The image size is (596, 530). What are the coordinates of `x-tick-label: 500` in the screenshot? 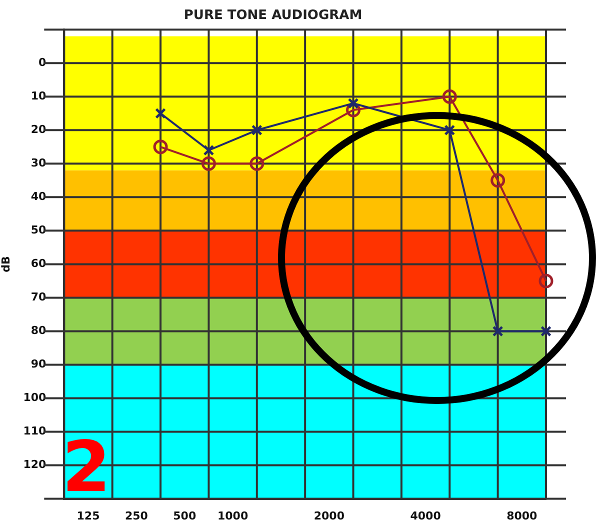 It's located at (184, 515).